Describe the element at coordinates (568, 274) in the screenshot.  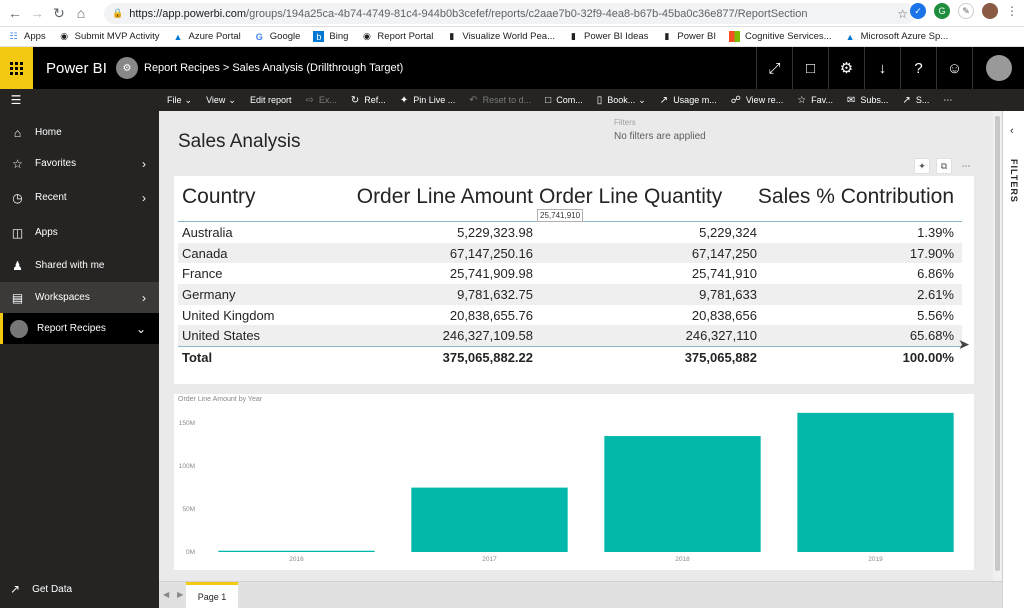
I see `table-row: France 25,741,909.98 25,741,910 6.86%` at that location.